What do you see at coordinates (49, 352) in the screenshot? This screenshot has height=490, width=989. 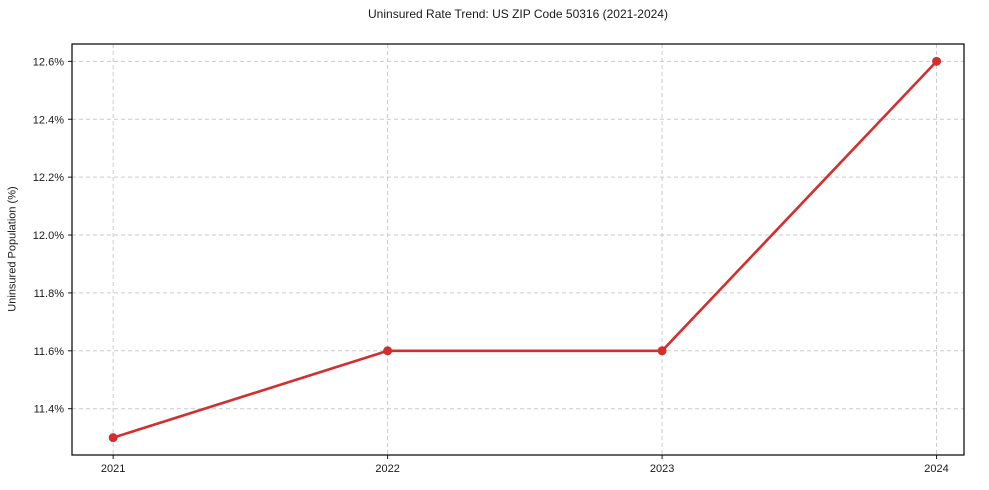 I see `y-tick-label: 11.6%` at bounding box center [49, 352].